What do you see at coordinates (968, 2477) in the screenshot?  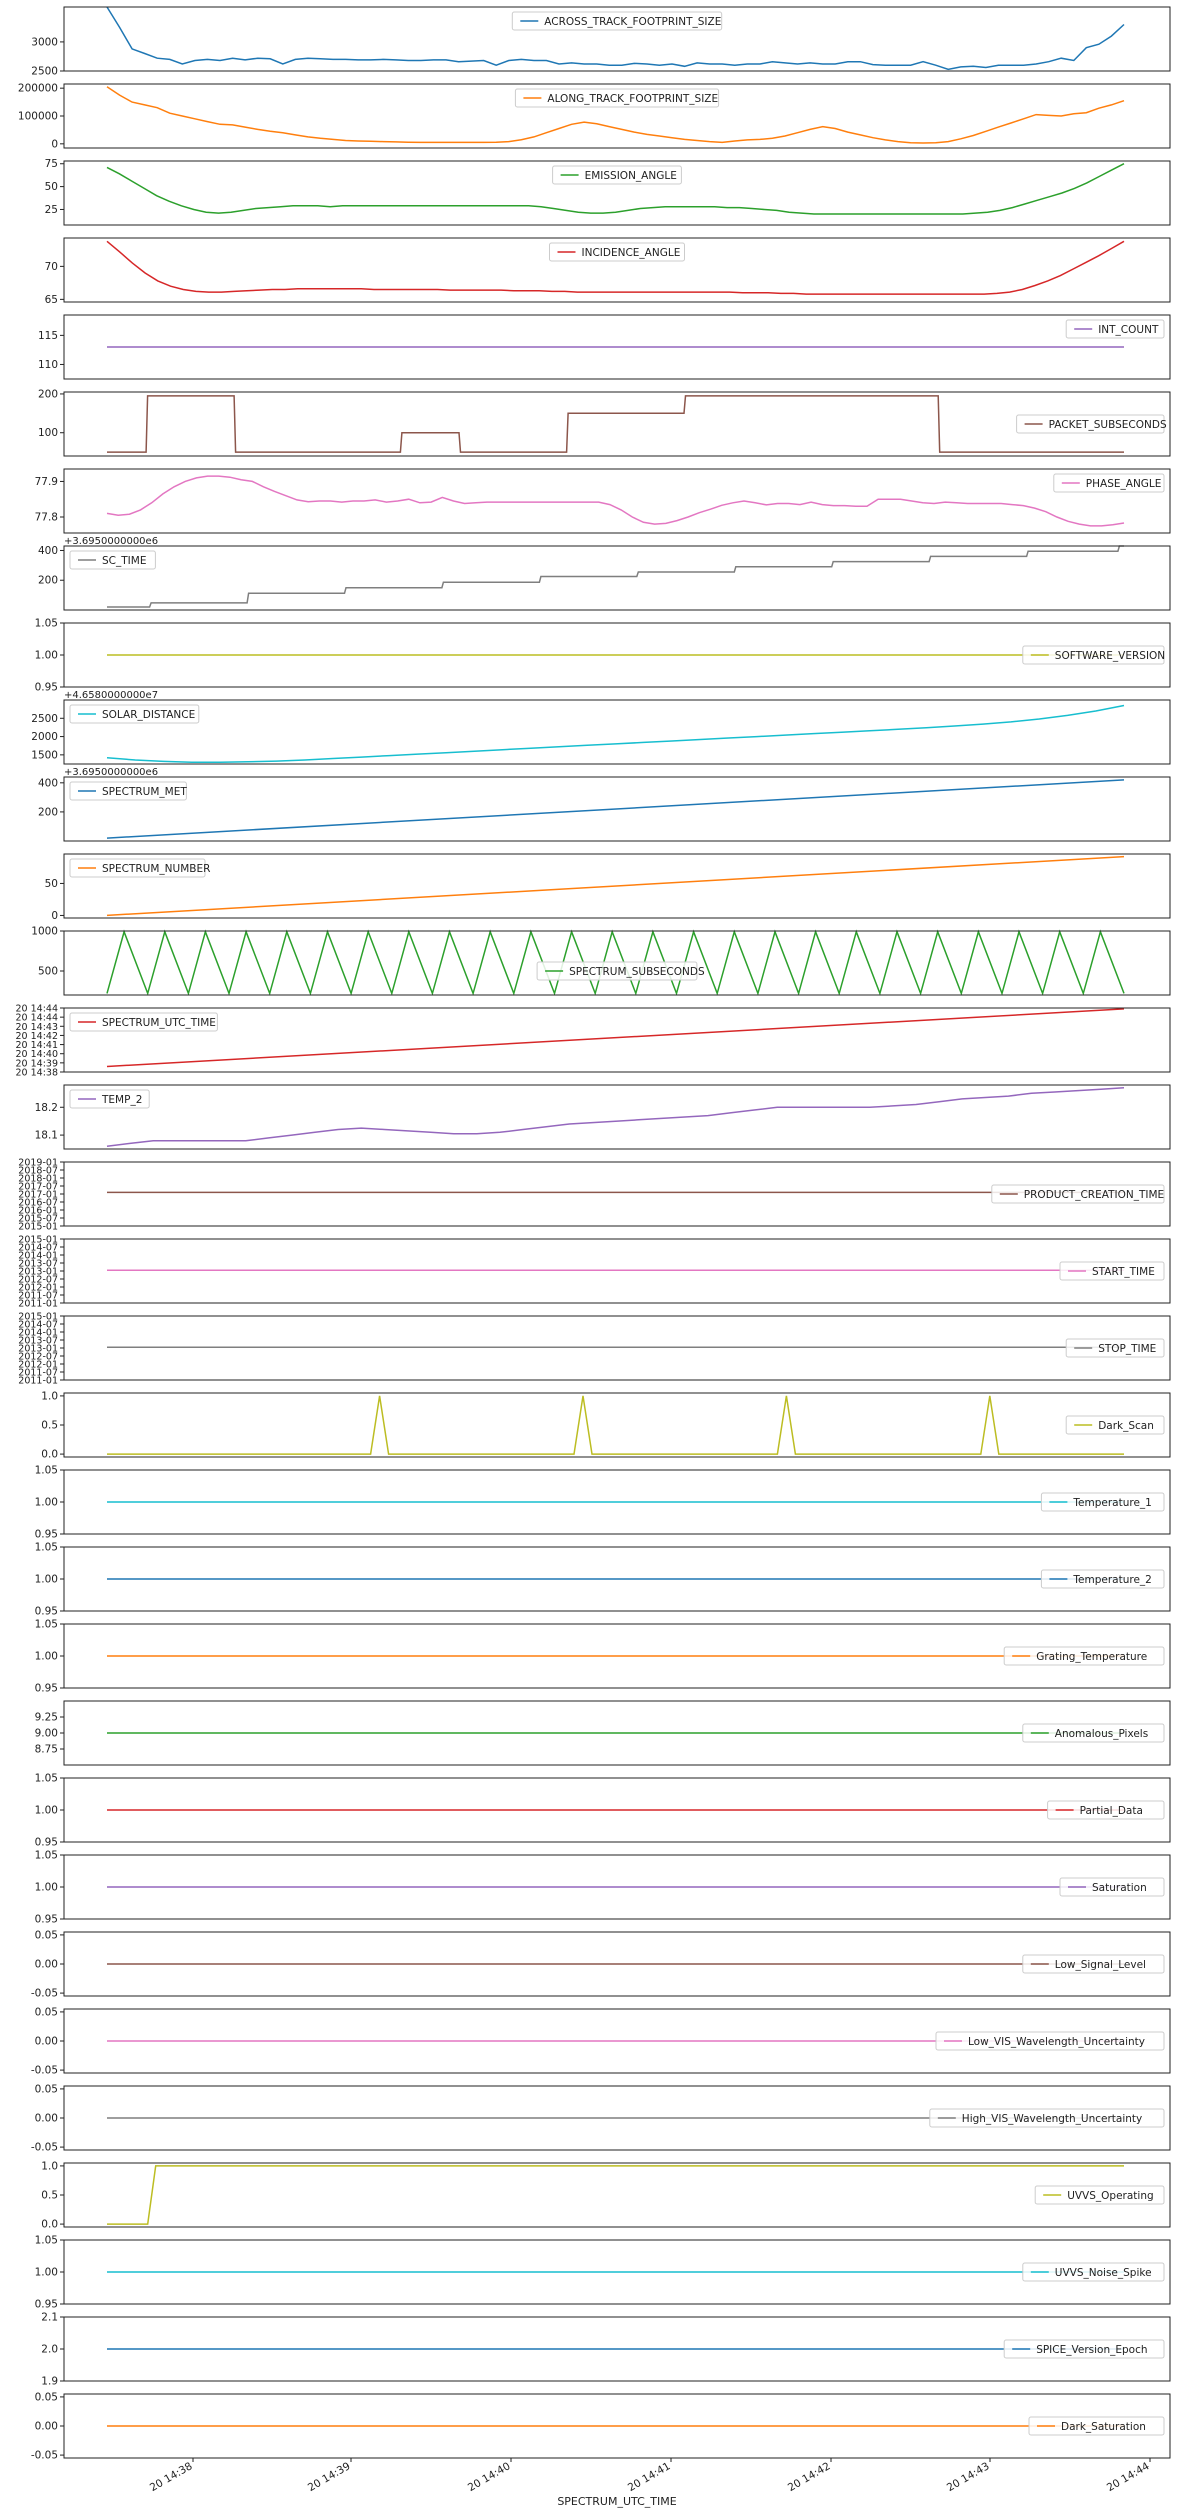 I see `xtick-label-5: 20 14:43` at bounding box center [968, 2477].